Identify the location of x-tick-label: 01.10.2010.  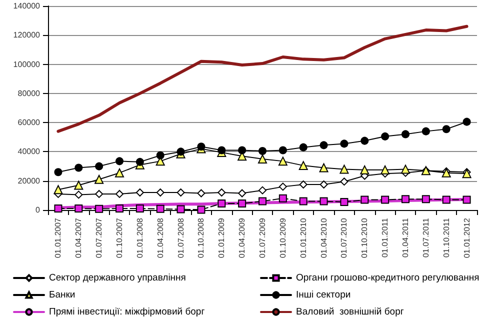
(365, 237).